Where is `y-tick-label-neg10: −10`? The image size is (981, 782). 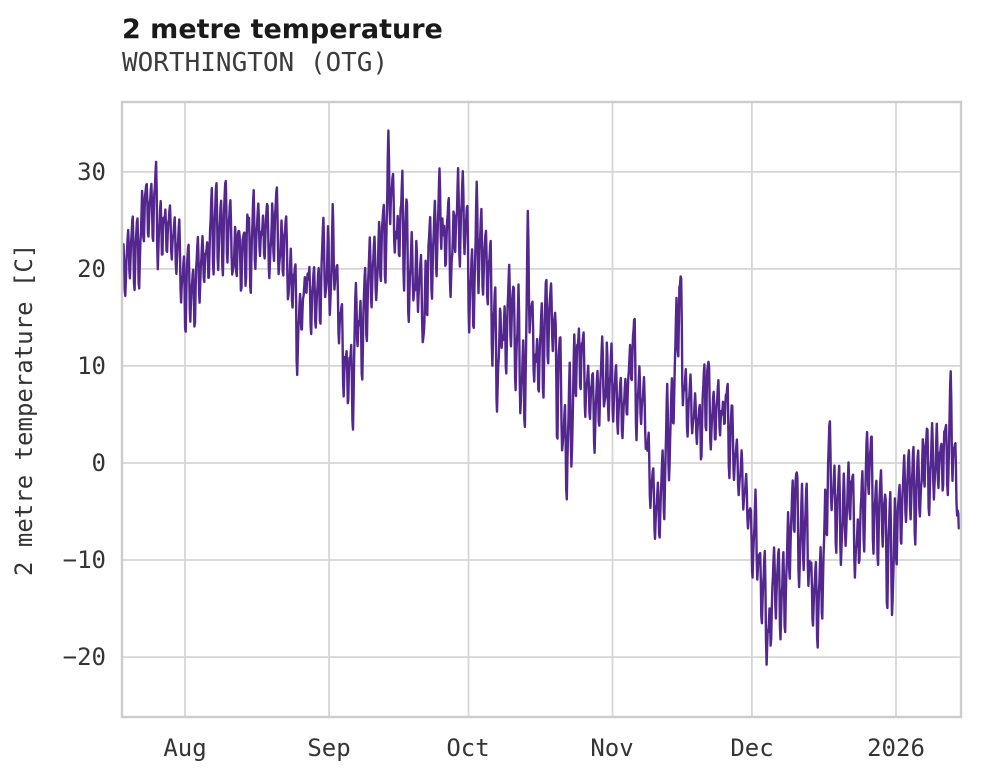 y-tick-label-neg10: −10 is located at coordinates (84, 560).